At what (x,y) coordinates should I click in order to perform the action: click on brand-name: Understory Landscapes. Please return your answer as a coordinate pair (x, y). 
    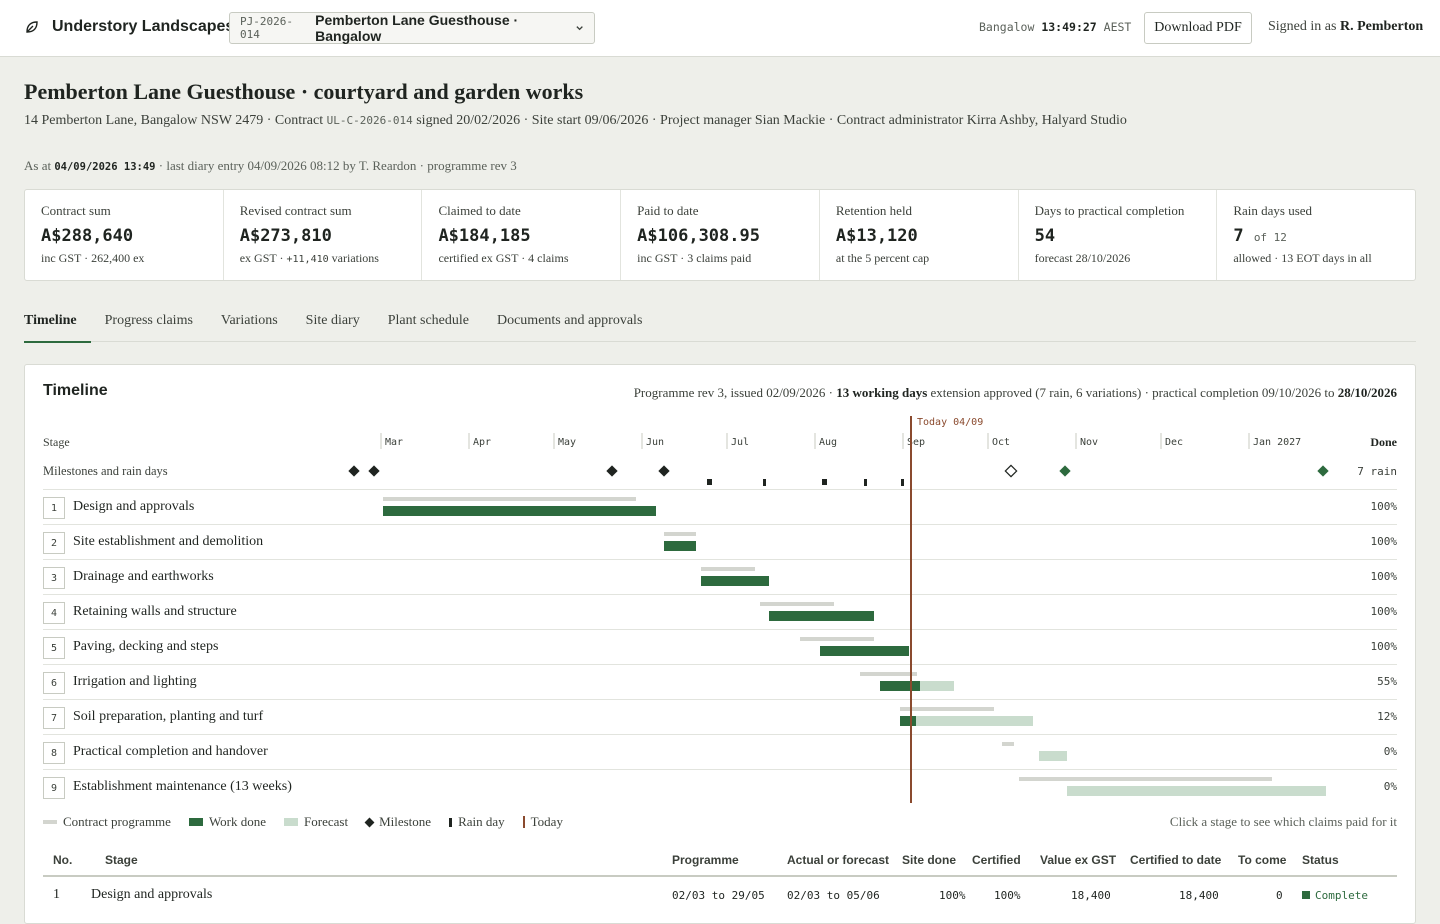
    Looking at the image, I should click on (143, 26).